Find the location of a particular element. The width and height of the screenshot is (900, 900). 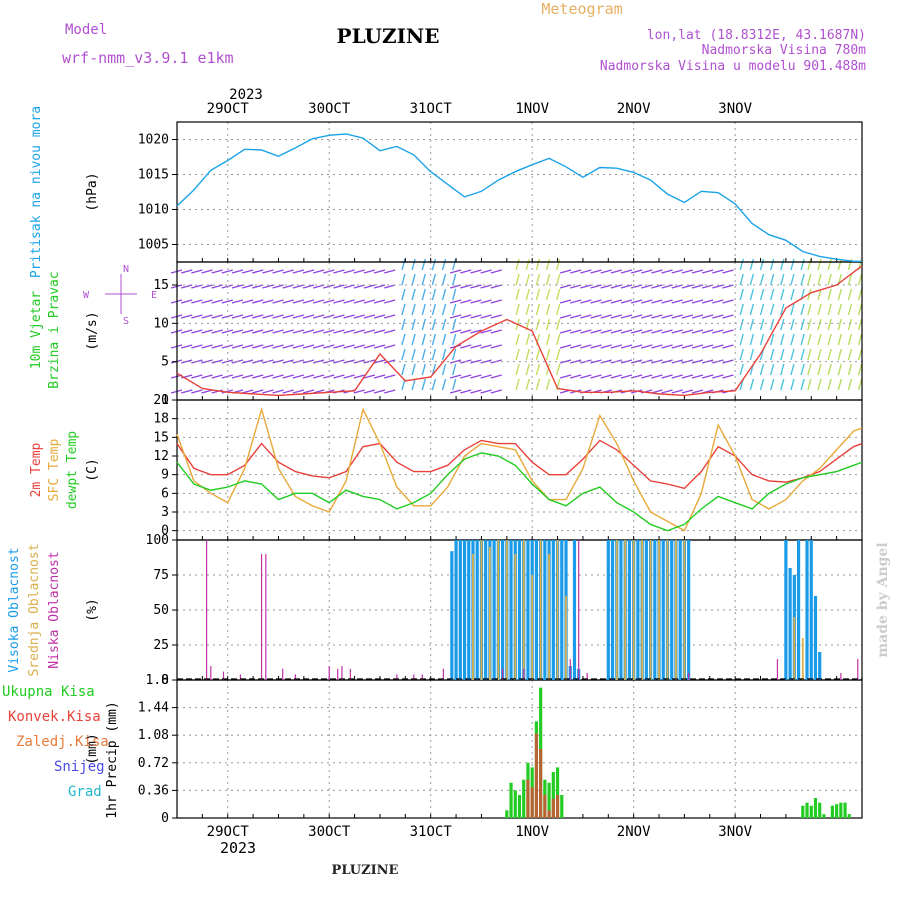

x-axis-bottom-label: 2NOV is located at coordinates (634, 832).